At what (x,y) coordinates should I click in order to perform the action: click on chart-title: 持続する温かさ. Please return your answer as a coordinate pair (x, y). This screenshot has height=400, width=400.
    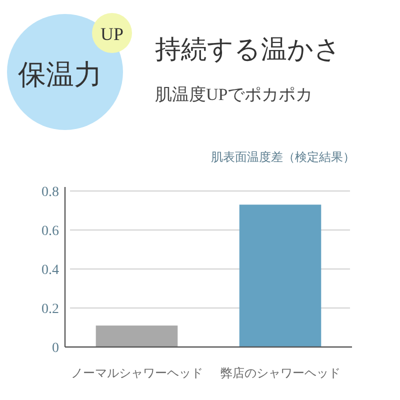
    Looking at the image, I should click on (248, 49).